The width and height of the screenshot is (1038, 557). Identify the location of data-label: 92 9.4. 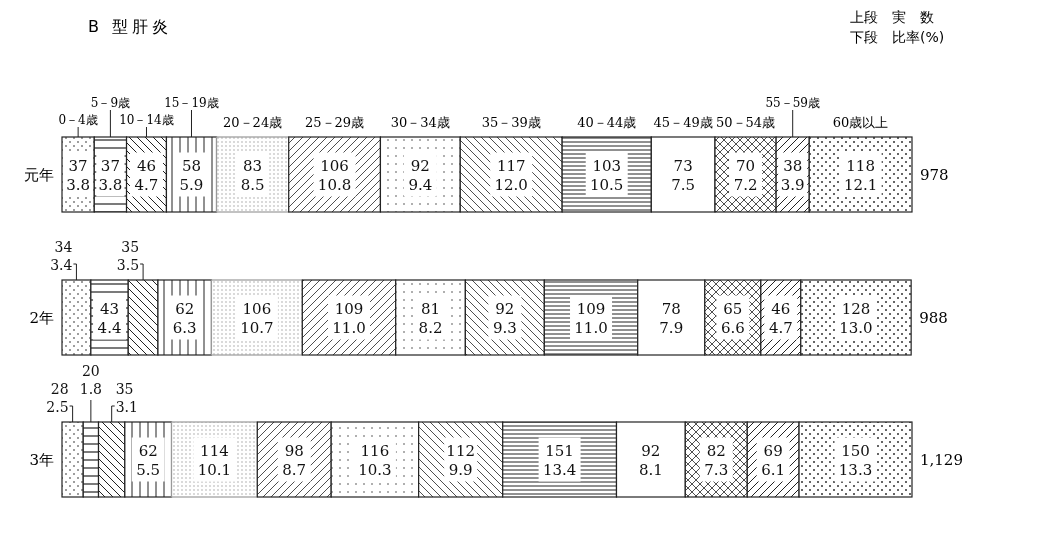
(420, 175).